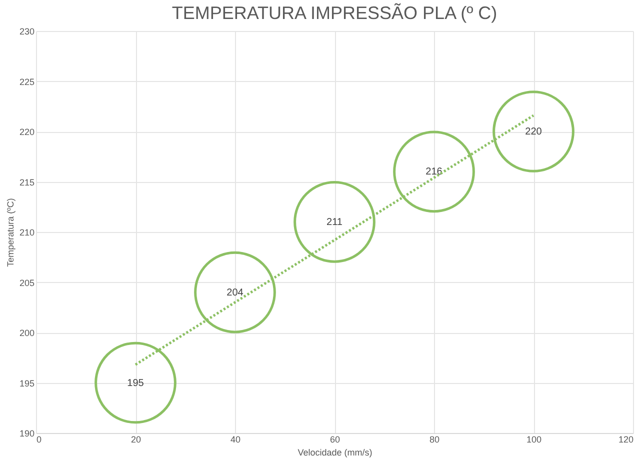  What do you see at coordinates (136, 439) in the screenshot?
I see `x-tick-label: 20` at bounding box center [136, 439].